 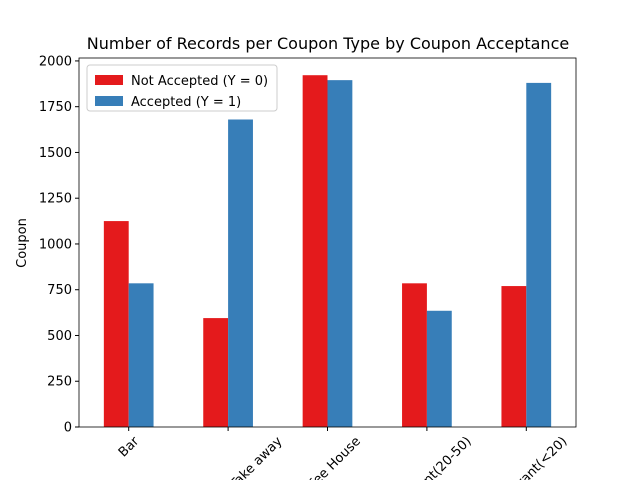 I want to click on y-axis-label: Coupon, so click(x=22, y=243).